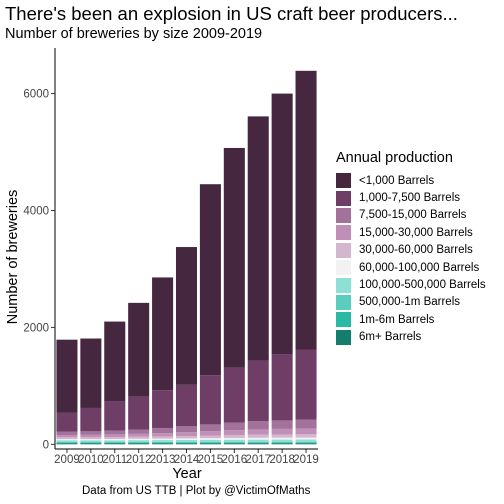 The height and width of the screenshot is (504, 504). What do you see at coordinates (36, 95) in the screenshot?
I see `y-tick-label: 6000` at bounding box center [36, 95].